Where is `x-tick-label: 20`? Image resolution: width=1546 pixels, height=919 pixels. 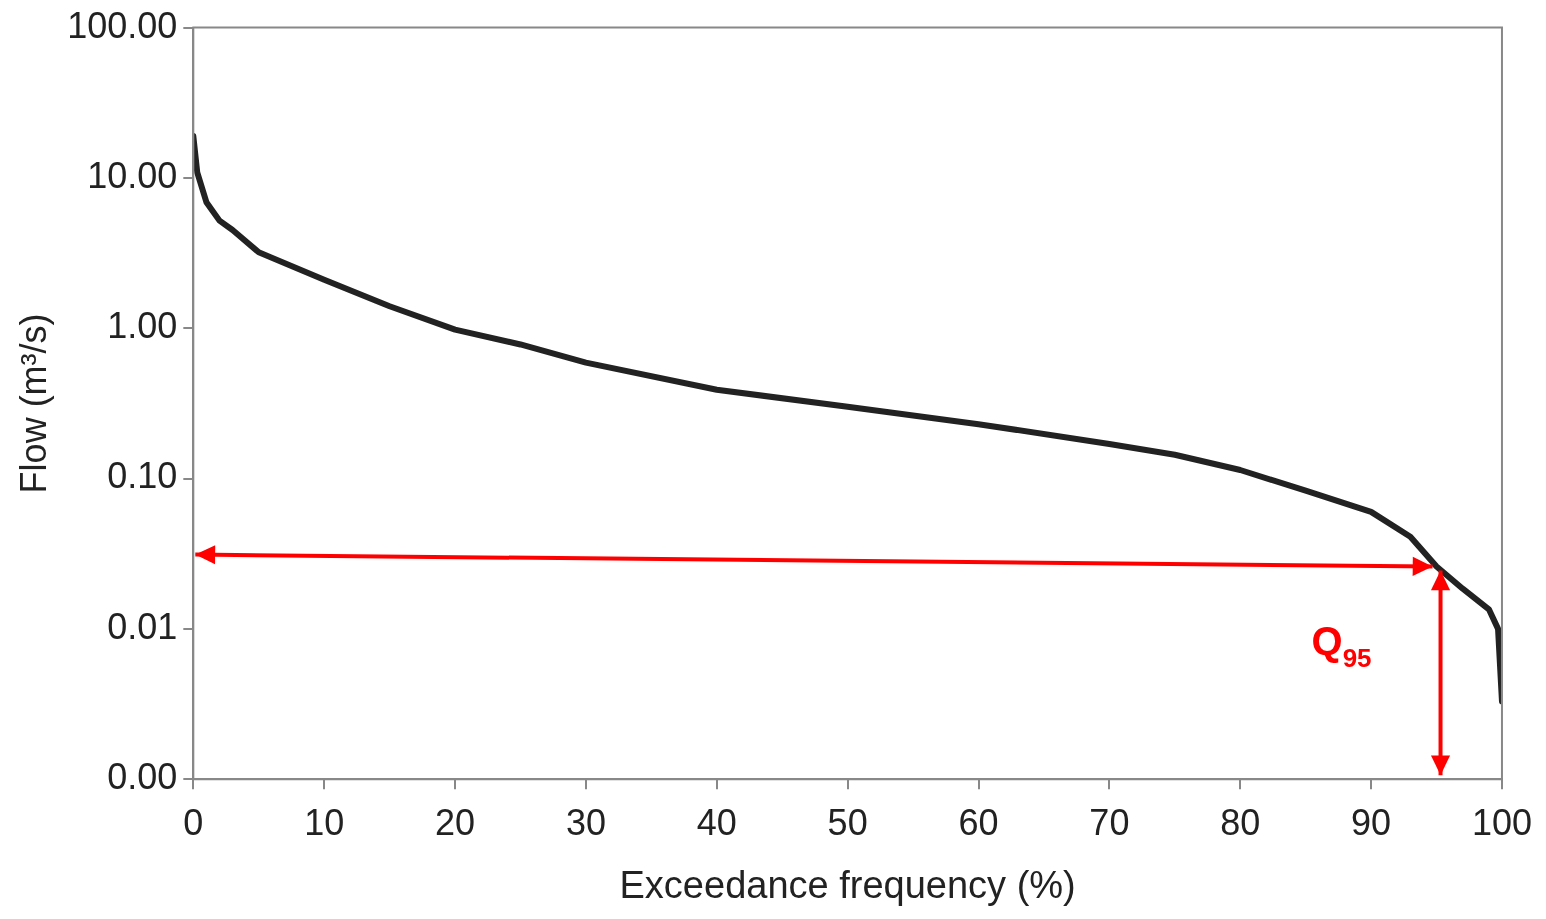 x-tick-label: 20 is located at coordinates (455, 822).